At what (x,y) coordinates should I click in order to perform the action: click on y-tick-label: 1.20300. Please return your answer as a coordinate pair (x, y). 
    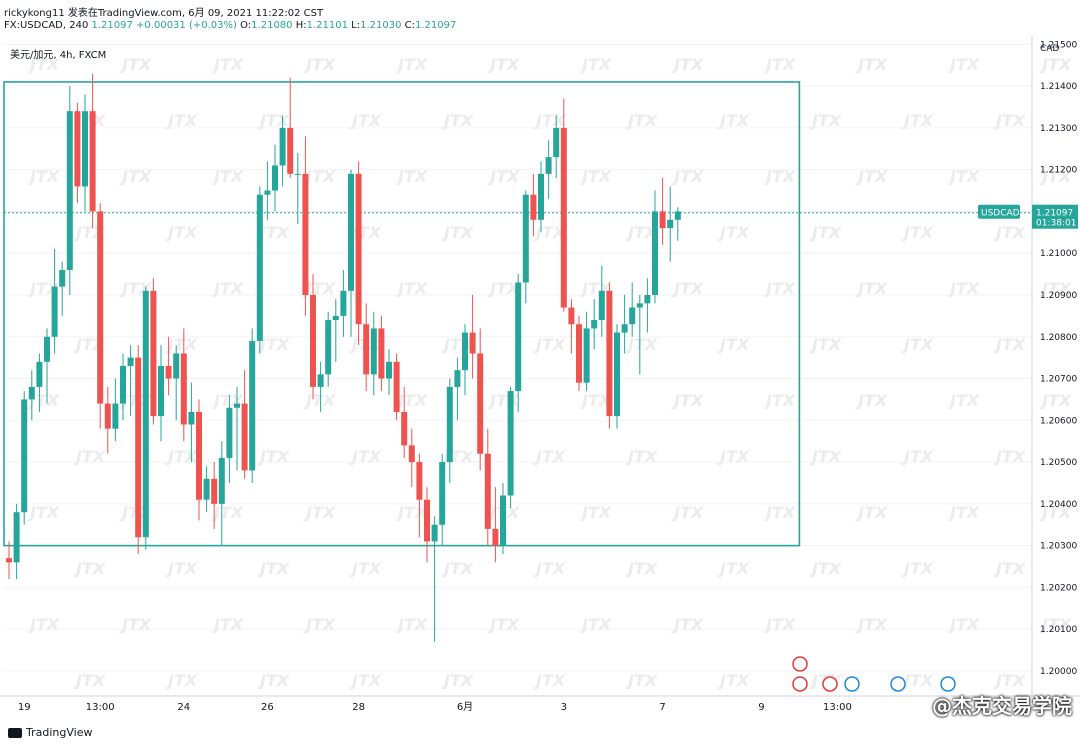
    Looking at the image, I should click on (1058, 547).